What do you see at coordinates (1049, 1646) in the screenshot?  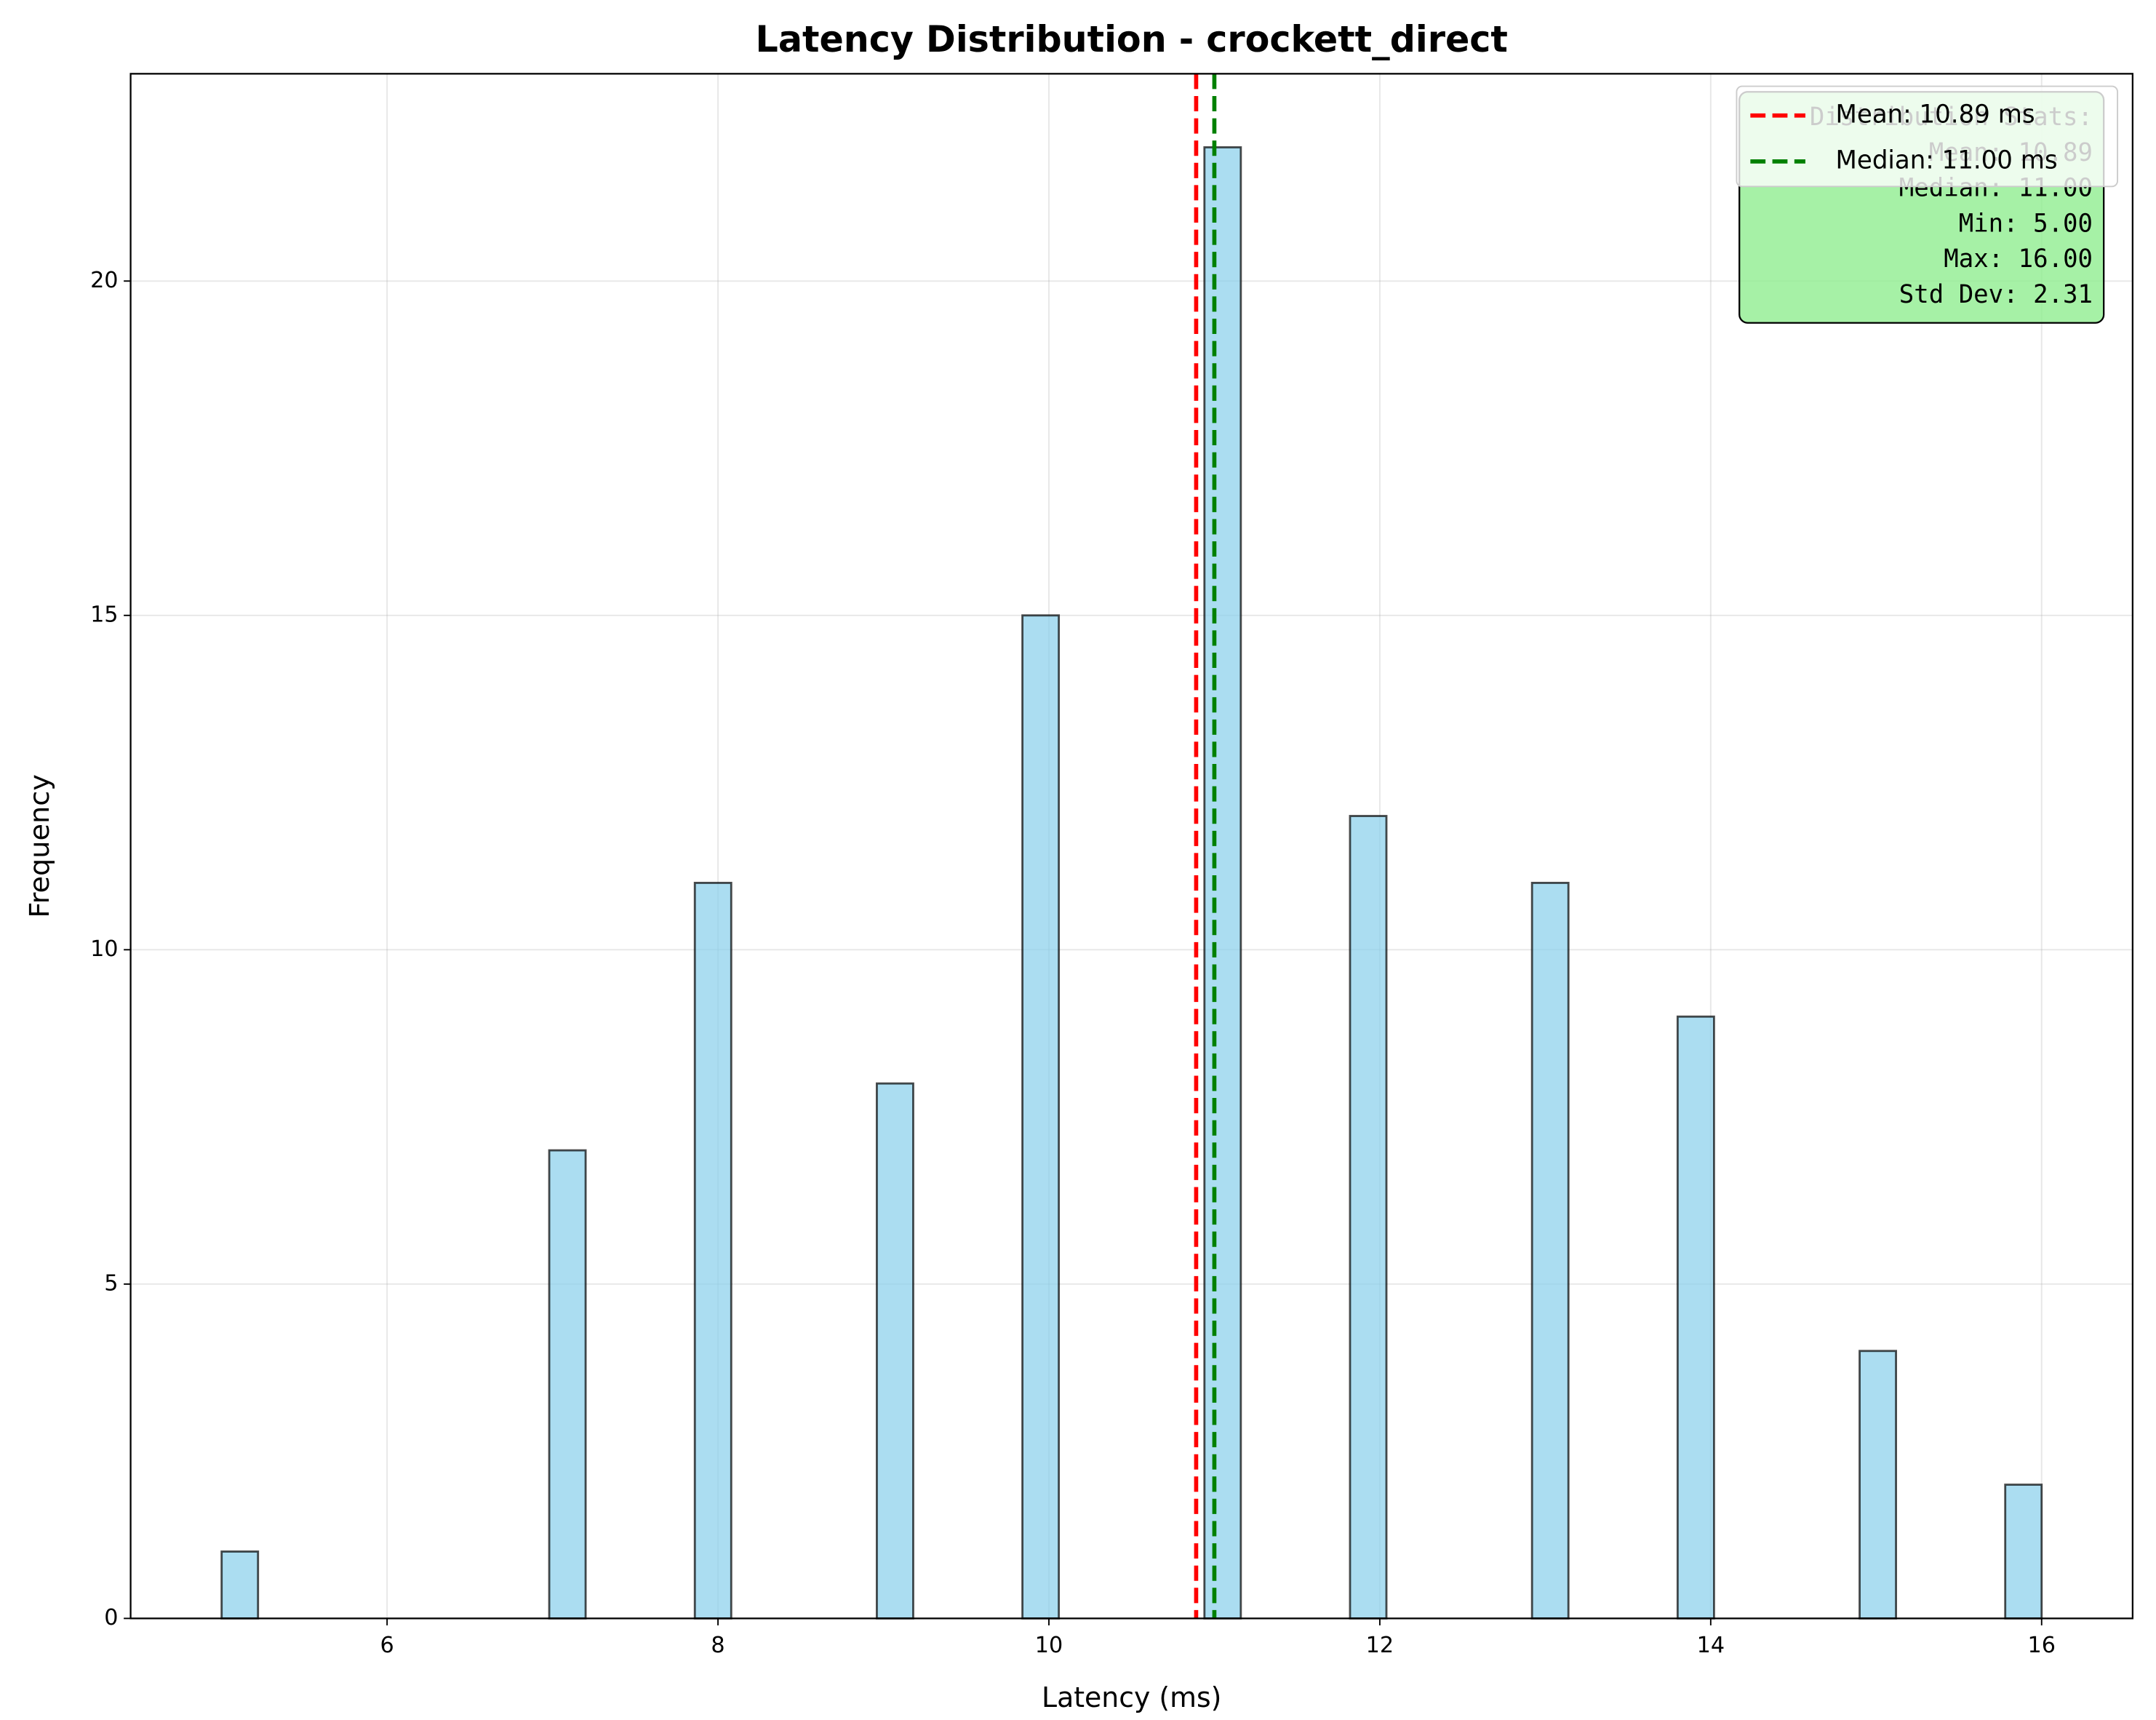 I see `x-tick-label: 10` at bounding box center [1049, 1646].